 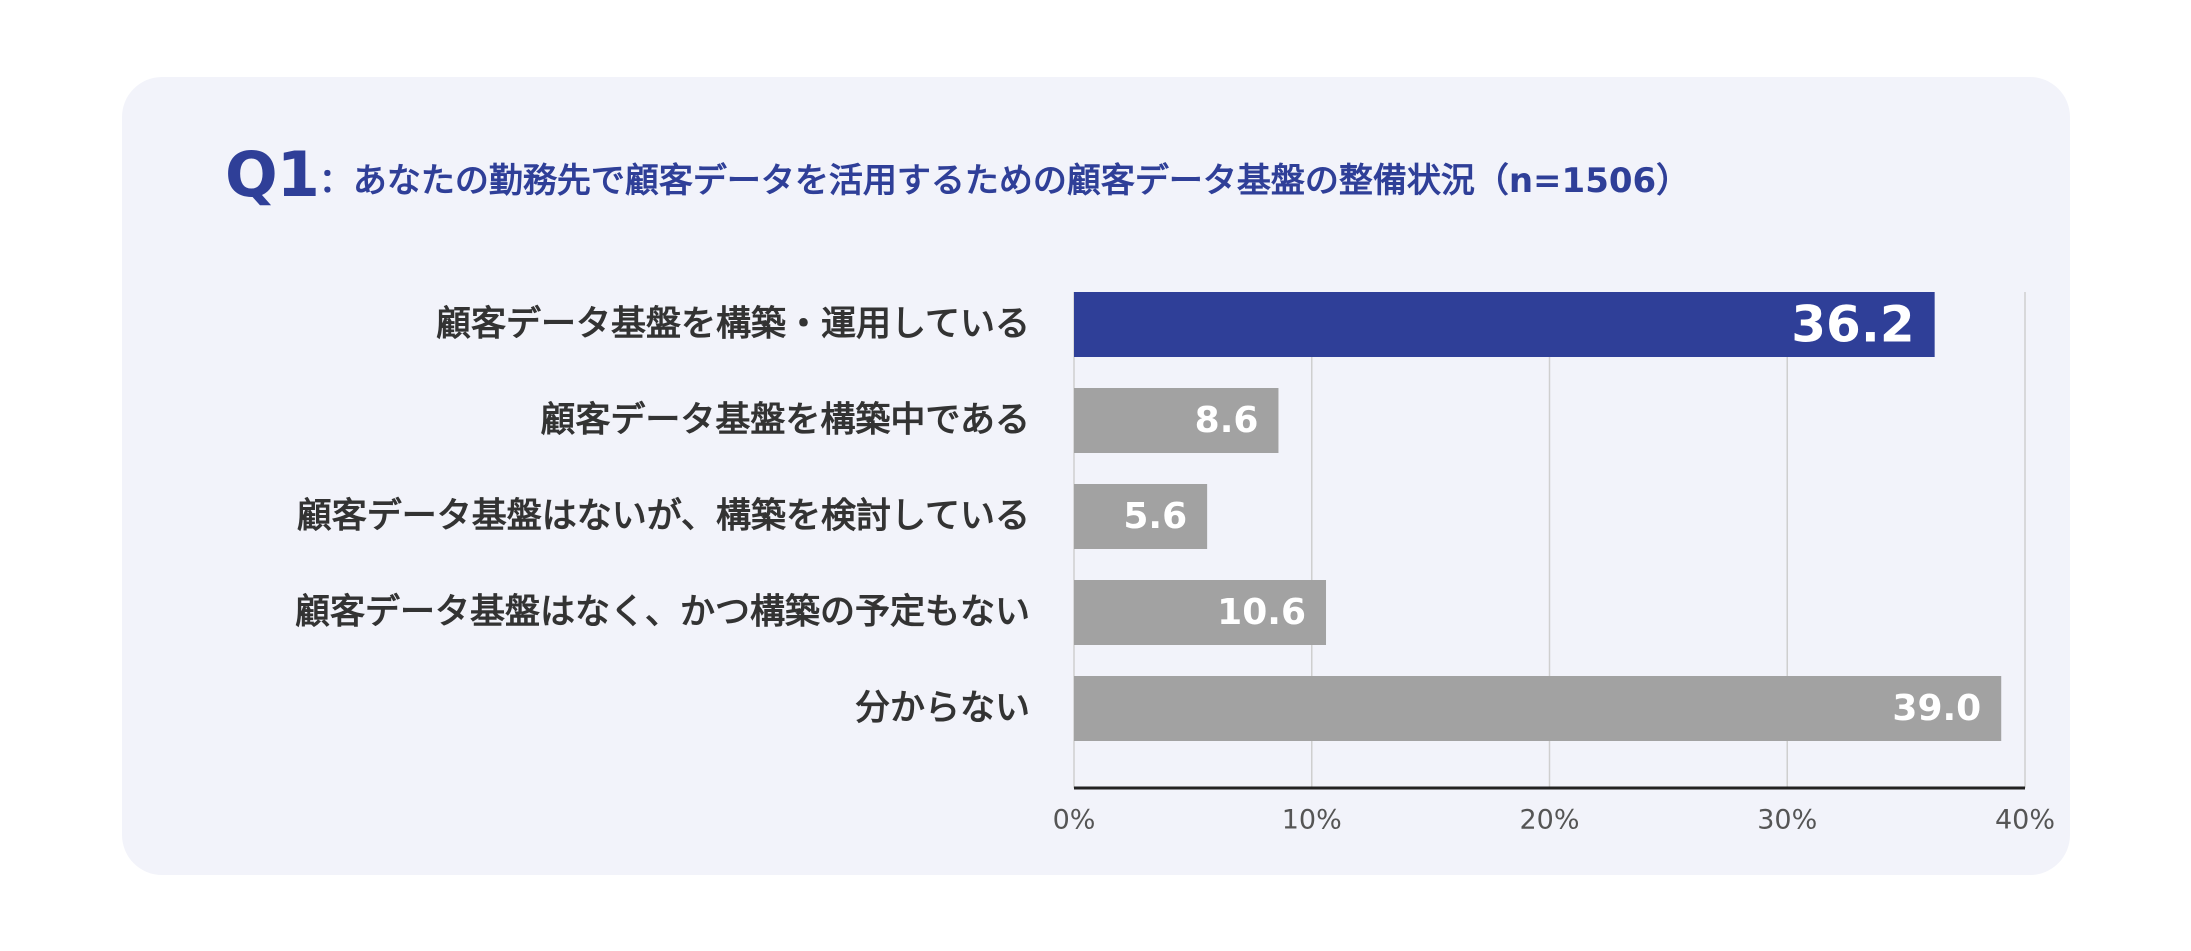 What do you see at coordinates (785, 420) in the screenshot?
I see `category-label: 顧客データ基盤を構築中である` at bounding box center [785, 420].